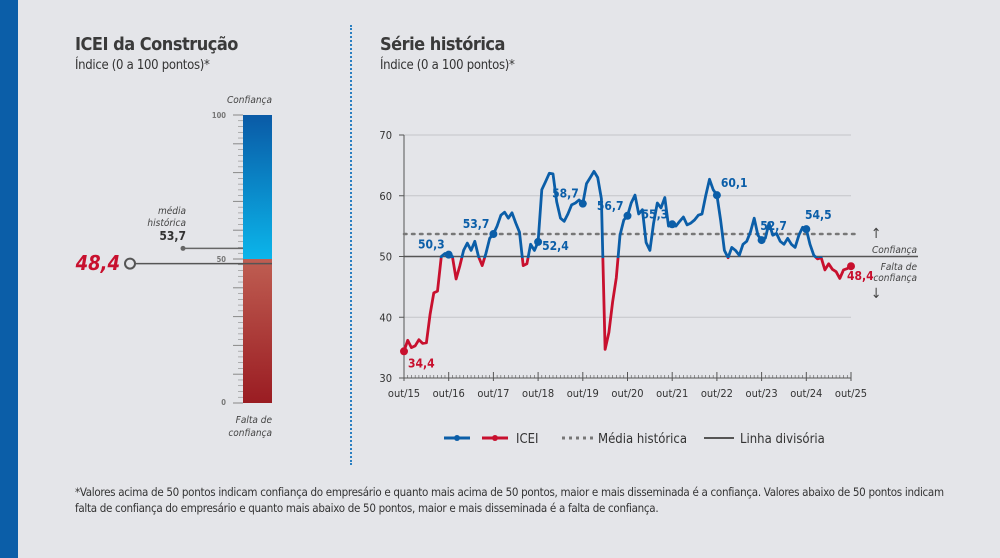 Image resolution: width=1000 pixels, height=558 pixels. I want to click on gauge-bottom-label-1: Falta de, so click(254, 420).